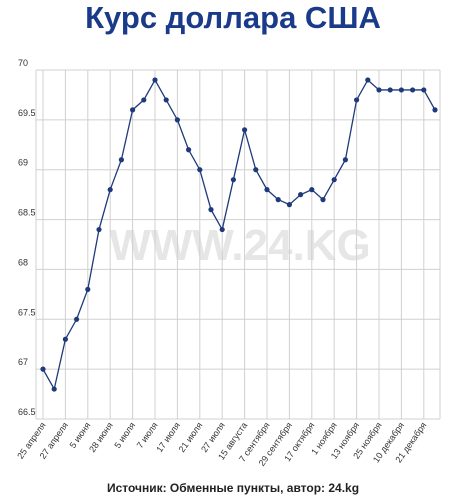  I want to click on y-tick-label: 68, so click(23, 262).